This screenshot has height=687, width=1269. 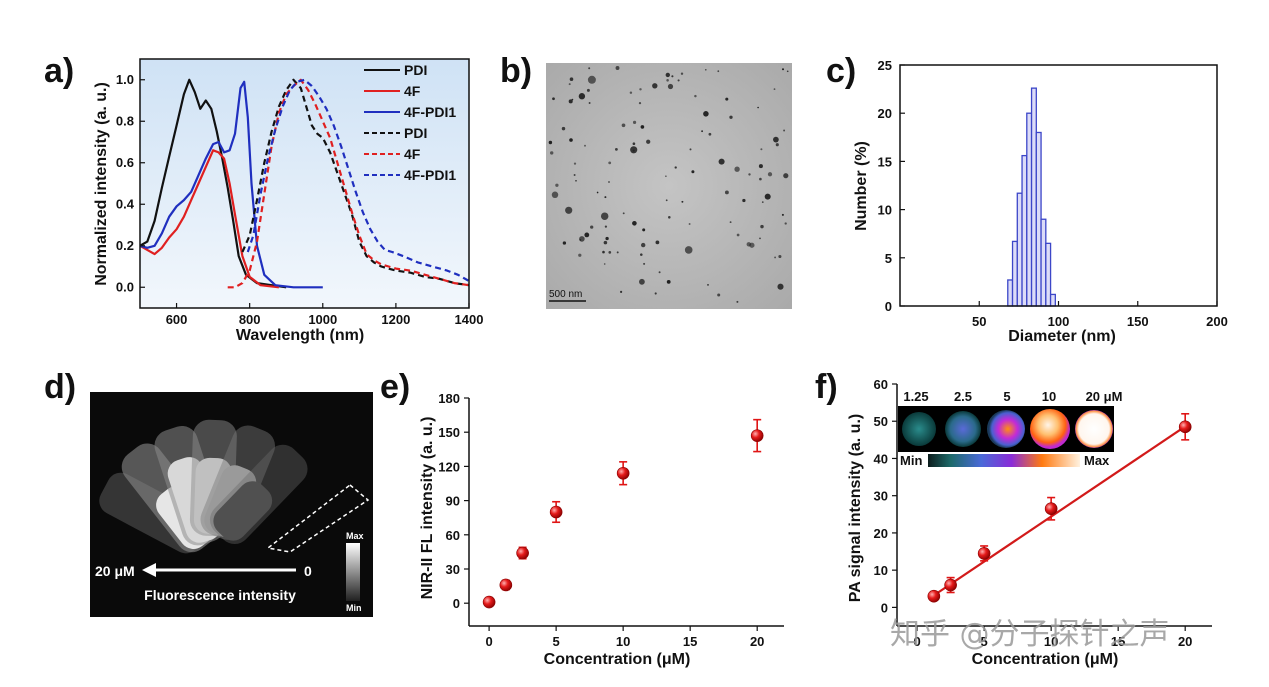 I want to click on panel-b-label: b), so click(x=516, y=71).